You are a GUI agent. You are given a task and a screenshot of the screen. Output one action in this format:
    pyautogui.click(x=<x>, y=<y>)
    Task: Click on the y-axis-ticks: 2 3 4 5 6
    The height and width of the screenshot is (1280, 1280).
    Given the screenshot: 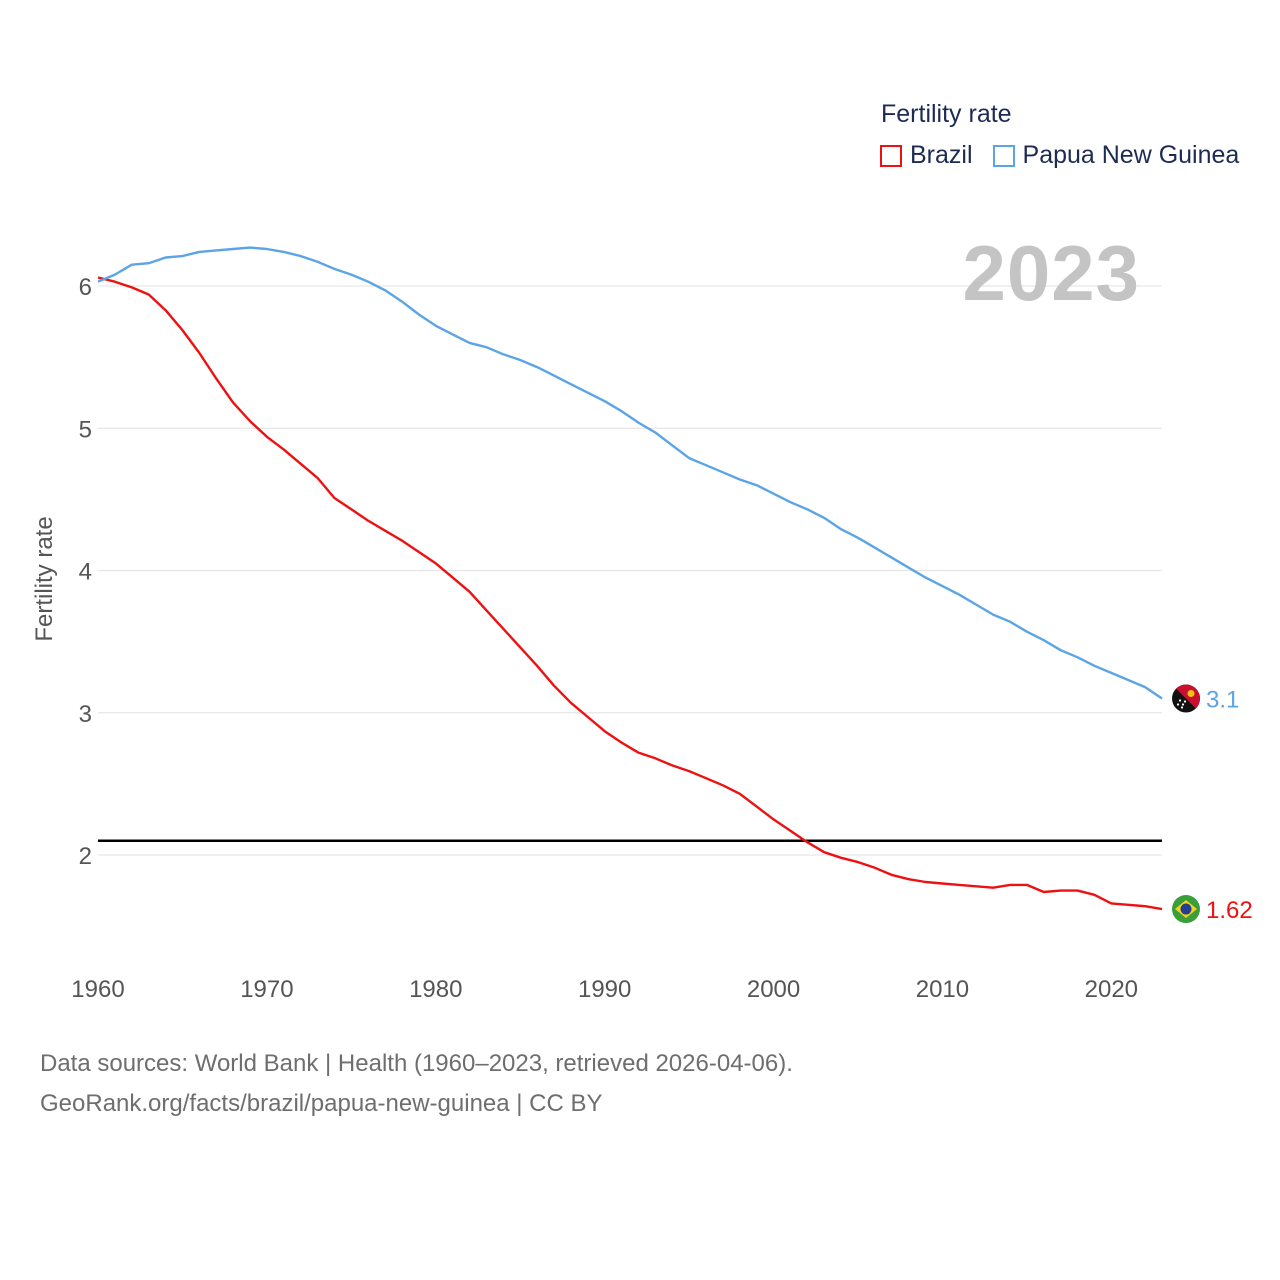 What is the action you would take?
    pyautogui.click(x=85, y=572)
    